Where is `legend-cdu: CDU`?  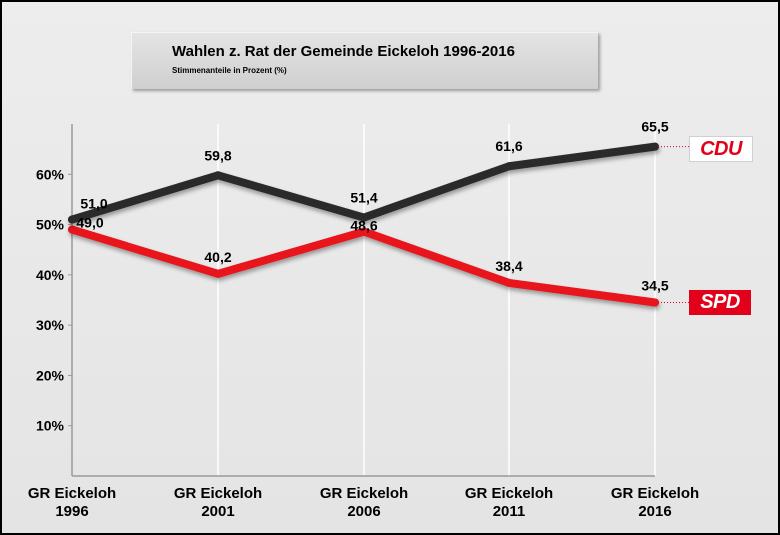 legend-cdu: CDU is located at coordinates (721, 149).